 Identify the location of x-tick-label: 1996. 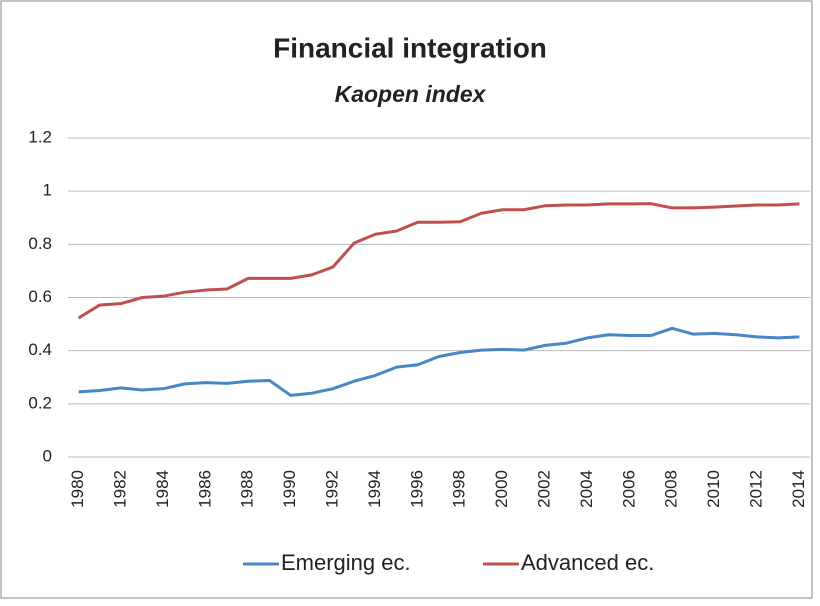
(416, 489).